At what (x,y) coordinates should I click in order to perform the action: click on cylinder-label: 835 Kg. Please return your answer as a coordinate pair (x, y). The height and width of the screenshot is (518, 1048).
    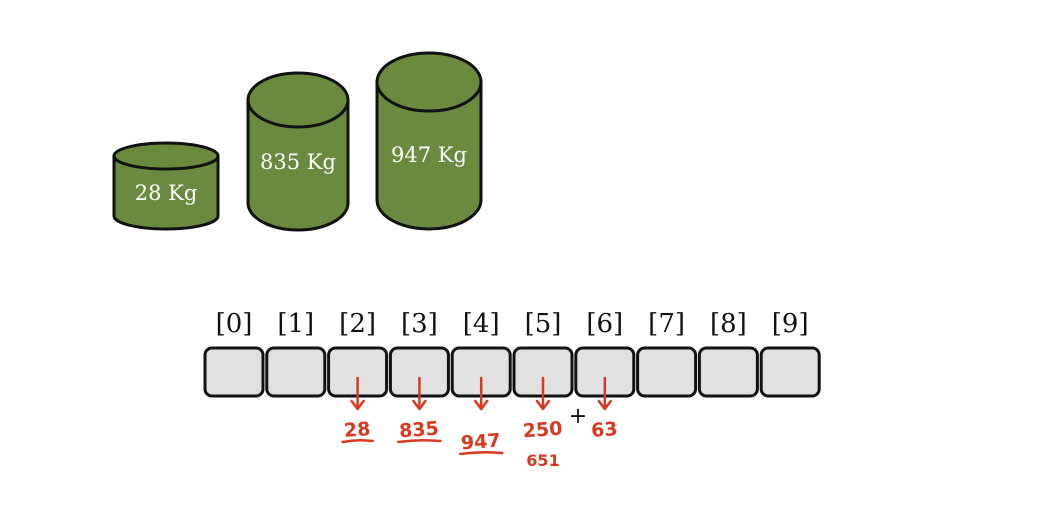
    Looking at the image, I should click on (298, 162).